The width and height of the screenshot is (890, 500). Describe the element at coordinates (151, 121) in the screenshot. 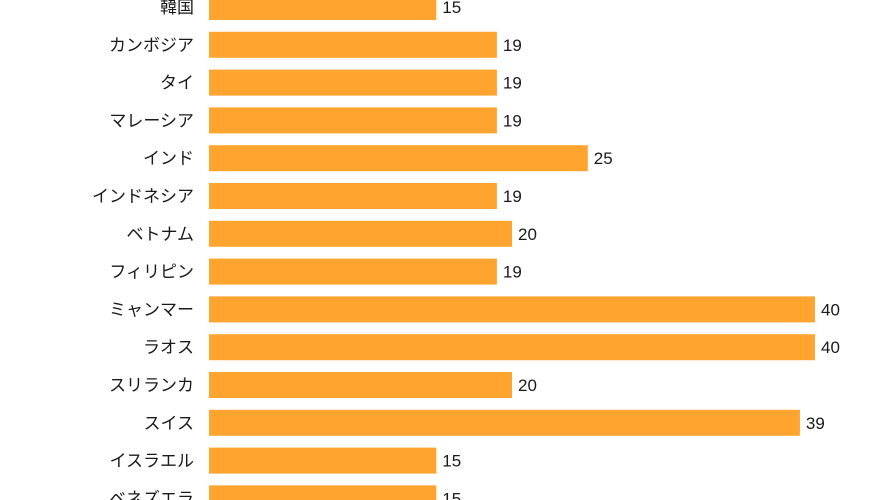

I see `category-label: マレーシア` at that location.